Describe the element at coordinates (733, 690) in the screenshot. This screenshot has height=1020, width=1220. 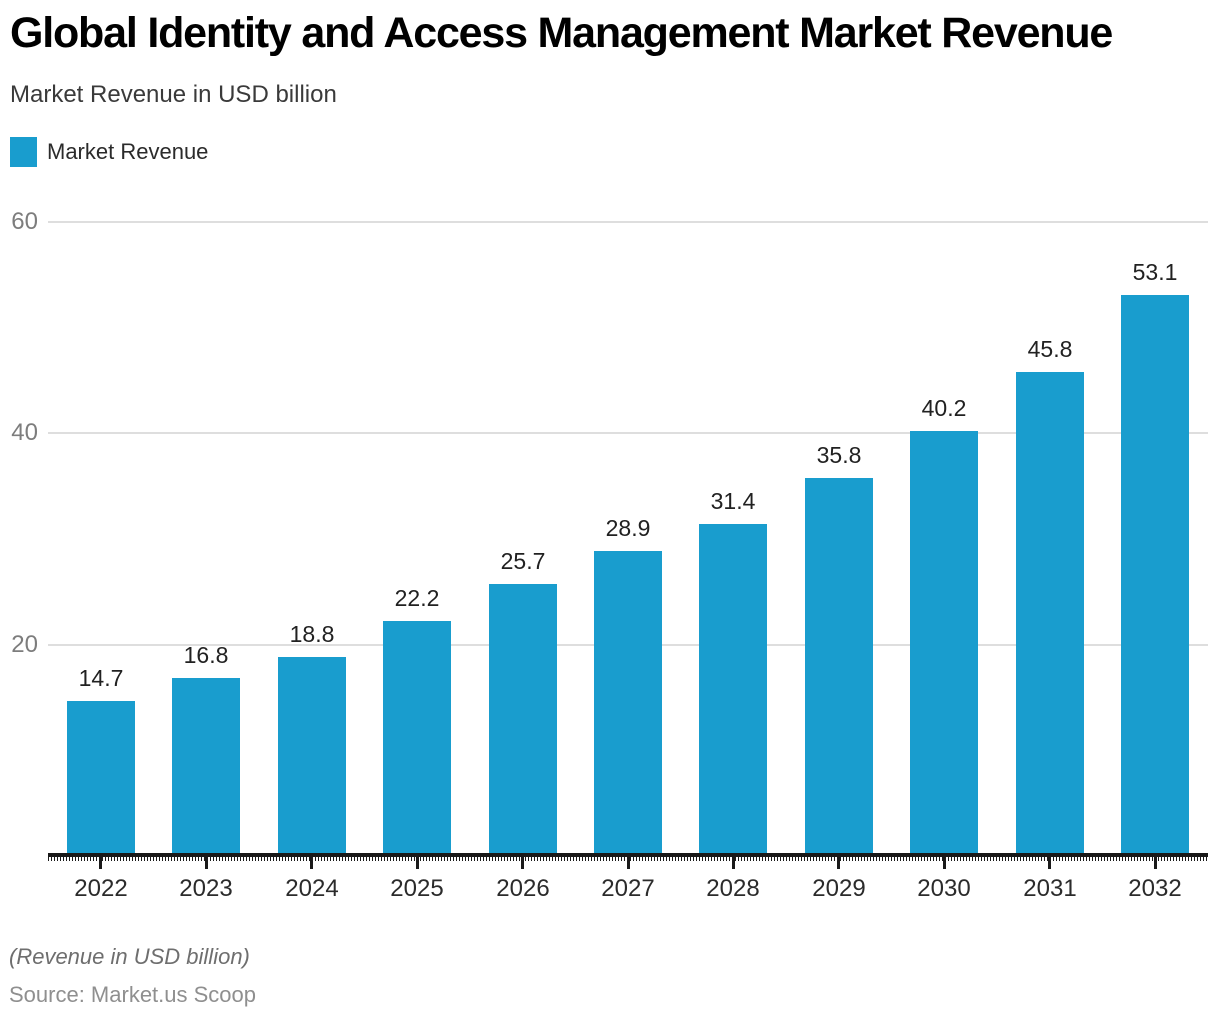
I see `bar-2028` at that location.